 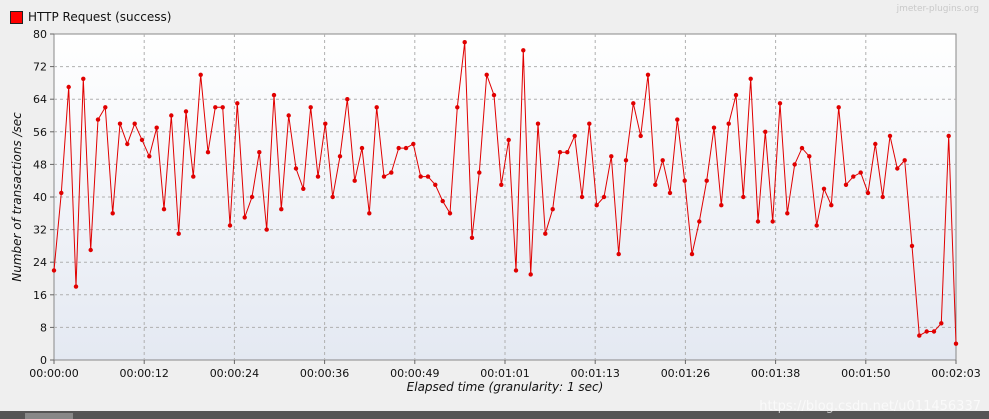 What do you see at coordinates (49, 416) in the screenshot?
I see `scroll-tab` at bounding box center [49, 416].